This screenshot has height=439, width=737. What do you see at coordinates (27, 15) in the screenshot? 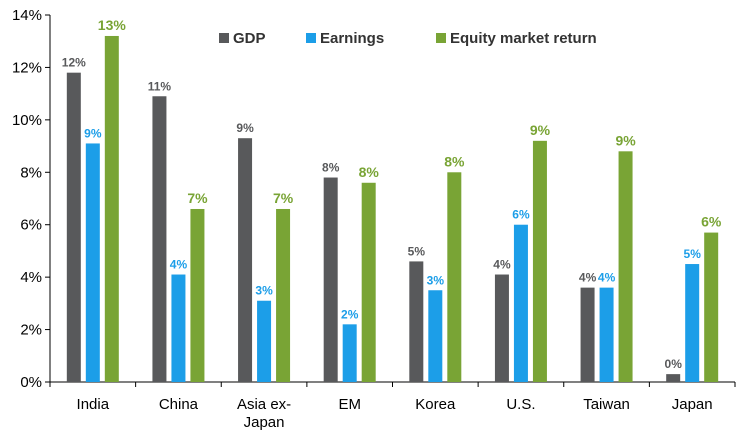
I see `y-tick-label: 14%` at bounding box center [27, 15].